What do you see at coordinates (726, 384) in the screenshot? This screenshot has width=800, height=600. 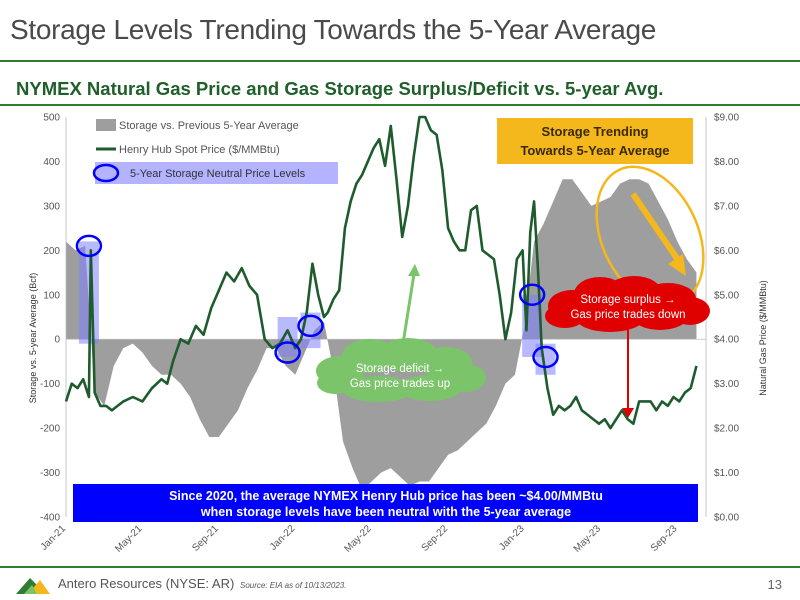 I see `y2-tick-label: $3.00` at bounding box center [726, 384].